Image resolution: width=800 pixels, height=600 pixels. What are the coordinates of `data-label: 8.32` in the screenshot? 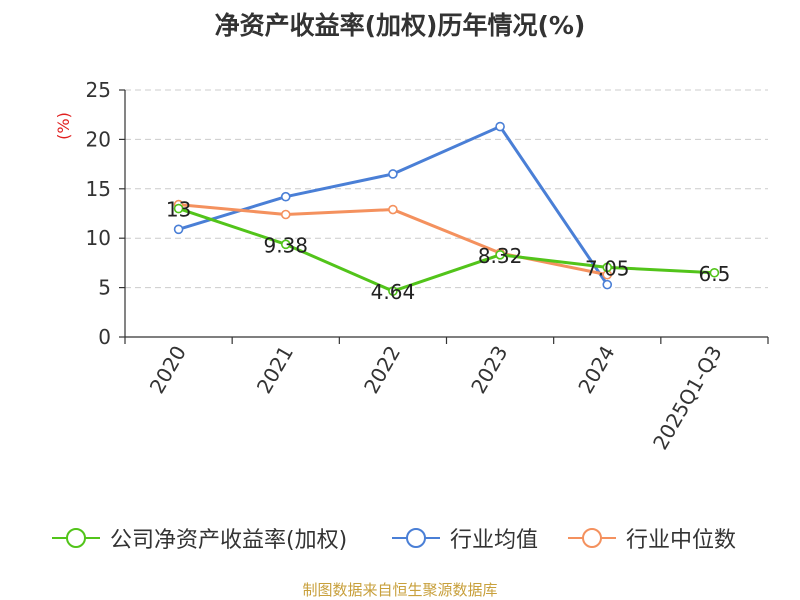 It's located at (500, 256).